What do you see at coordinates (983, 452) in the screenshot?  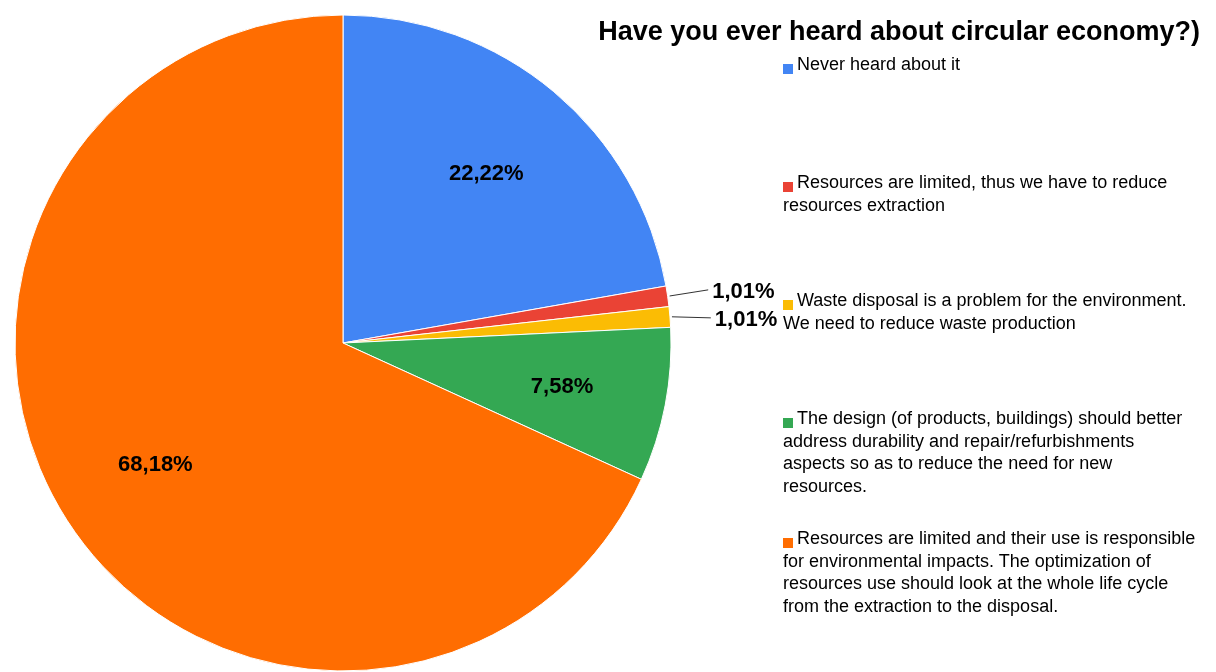 I see `legend-label: The design (of products, buildings) should better address durability and repair/refurbishments aspects so as to reduce the need for new resources.` at bounding box center [983, 452].